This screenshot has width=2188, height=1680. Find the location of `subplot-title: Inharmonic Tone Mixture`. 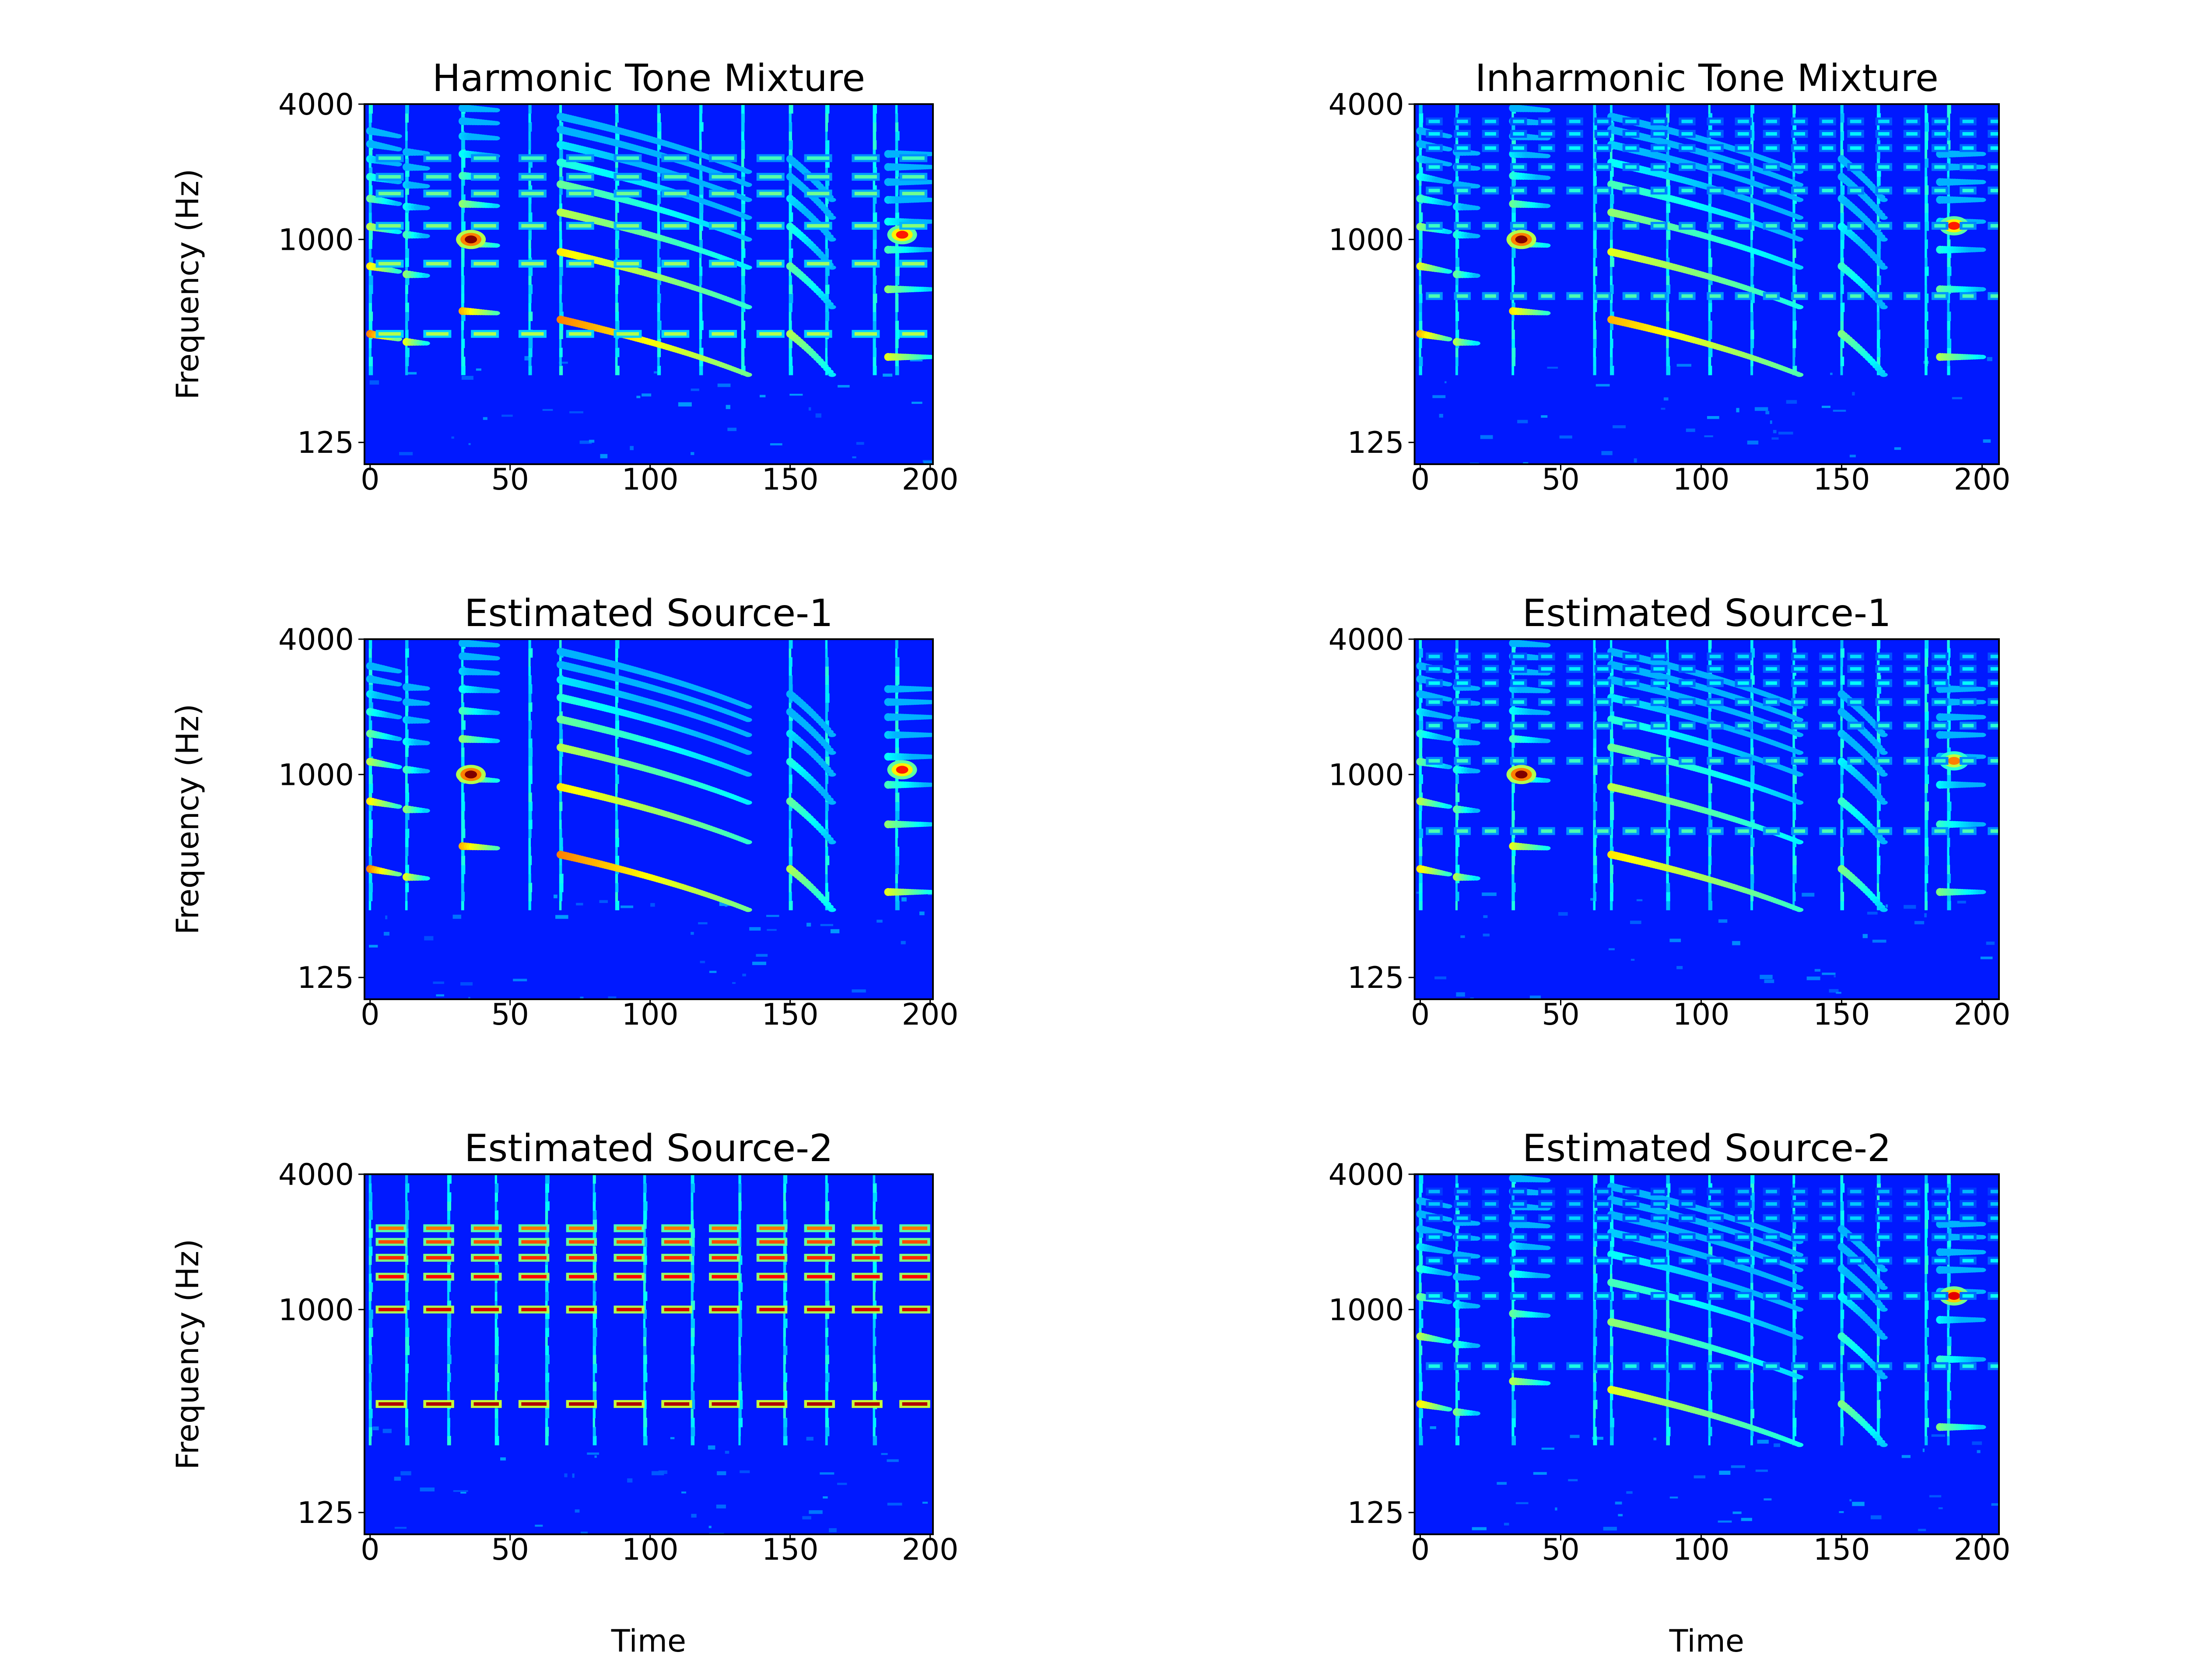

subplot-title: Inharmonic Tone Mixture is located at coordinates (1707, 78).